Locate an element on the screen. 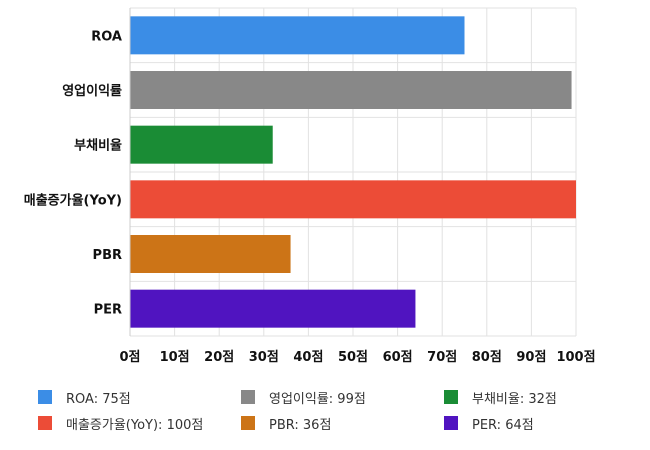 This screenshot has width=650, height=450. x-tick-label: 10점 is located at coordinates (175, 357).